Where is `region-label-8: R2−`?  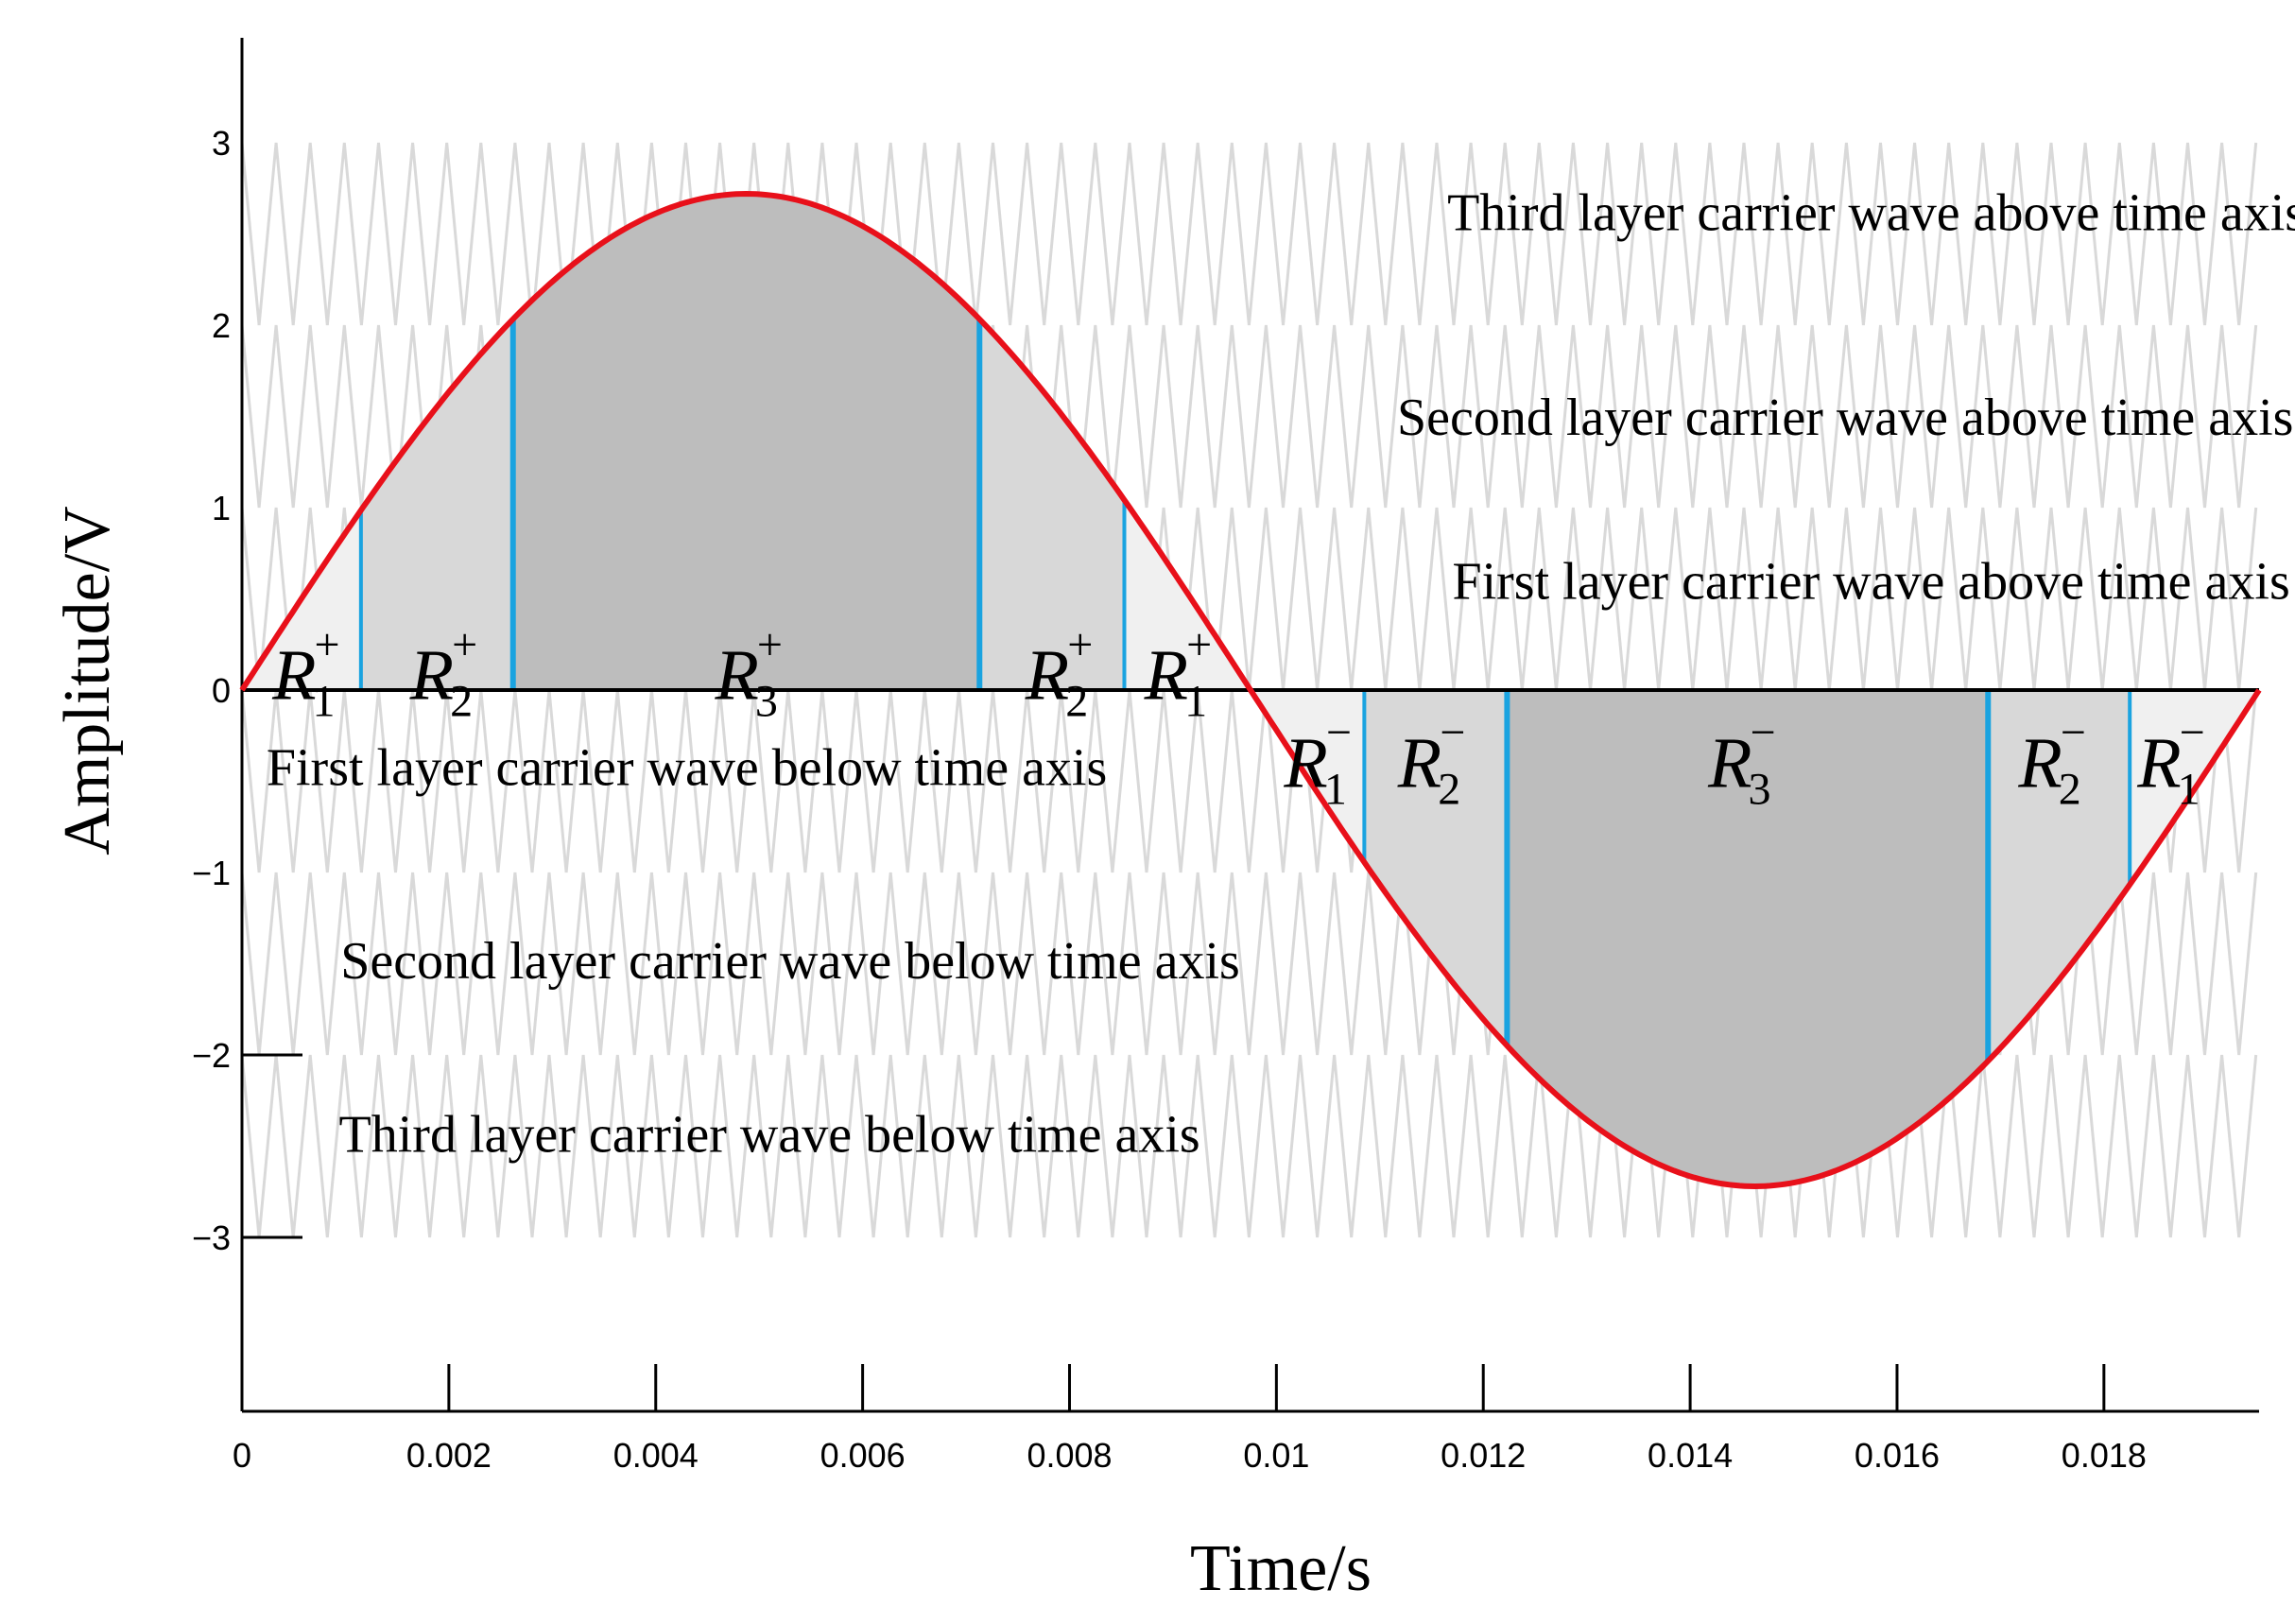 region-label-8: R2− is located at coordinates (2051, 760).